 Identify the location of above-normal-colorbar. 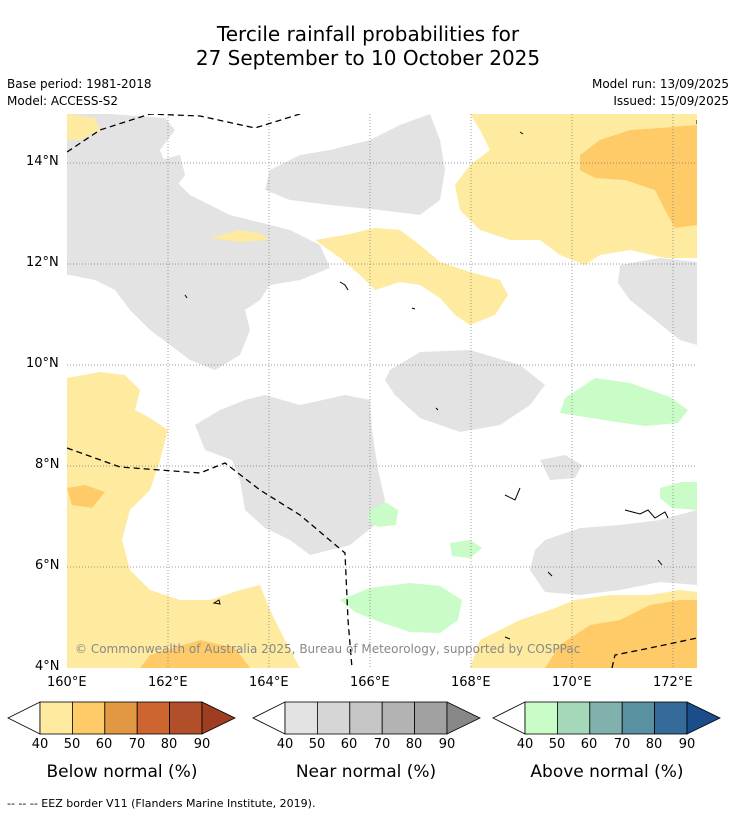
(606, 718).